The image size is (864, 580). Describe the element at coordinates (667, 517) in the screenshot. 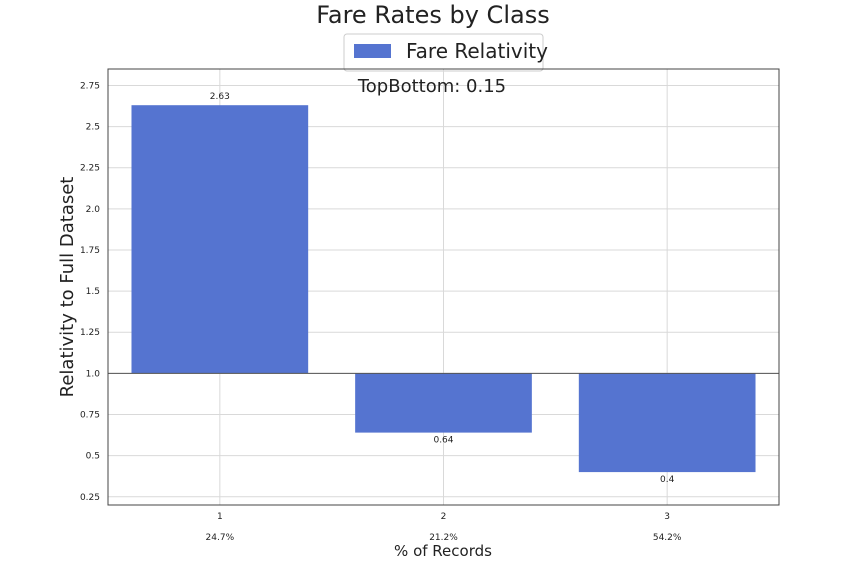

I see `x-tick-label: 3` at that location.